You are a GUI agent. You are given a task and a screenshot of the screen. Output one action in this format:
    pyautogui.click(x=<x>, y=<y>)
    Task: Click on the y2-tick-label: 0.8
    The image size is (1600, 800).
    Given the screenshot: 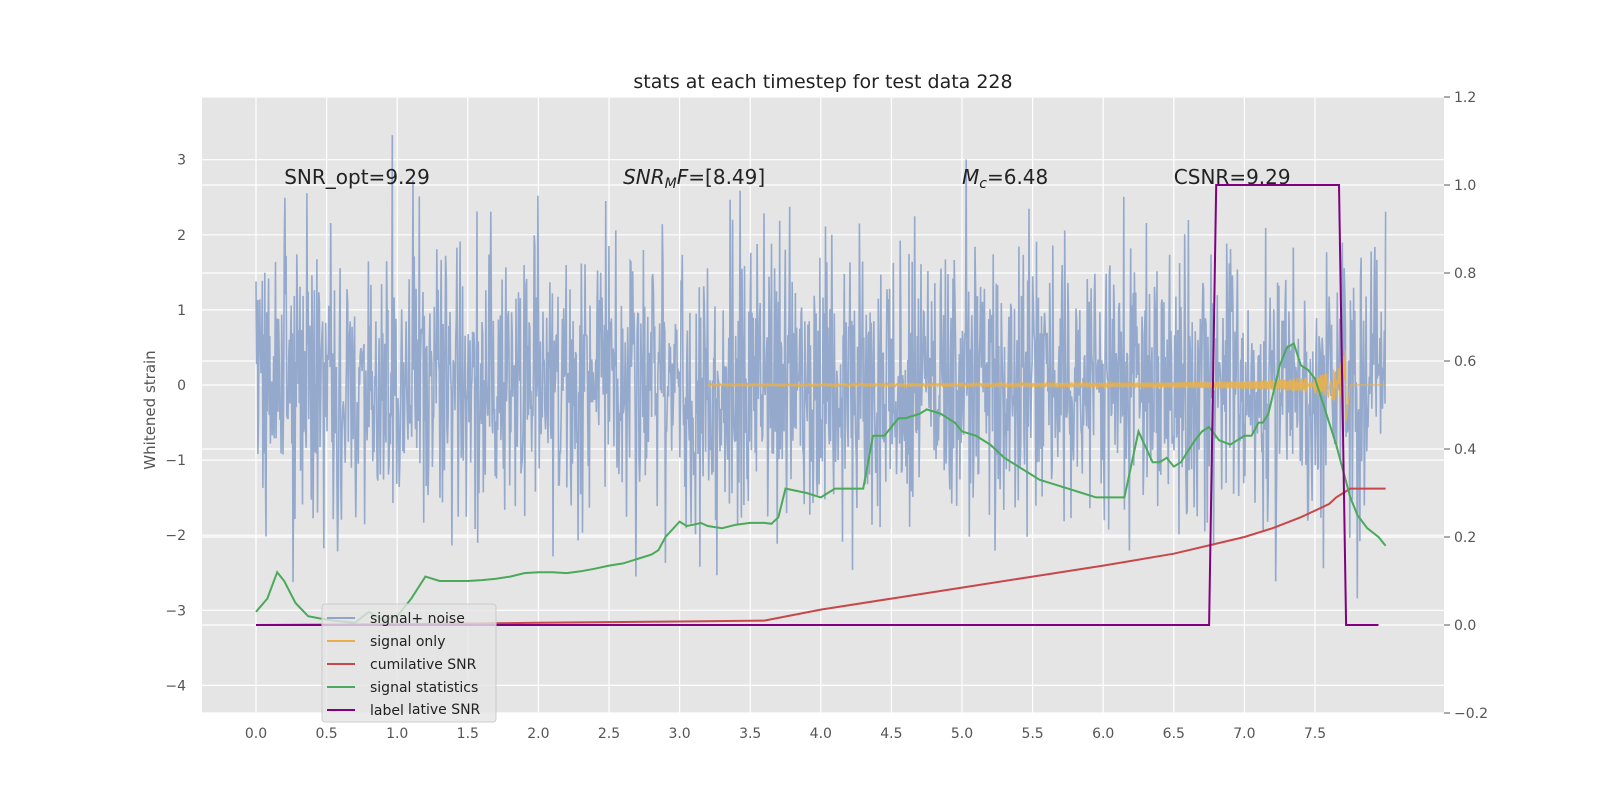 What is the action you would take?
    pyautogui.click(x=1465, y=274)
    